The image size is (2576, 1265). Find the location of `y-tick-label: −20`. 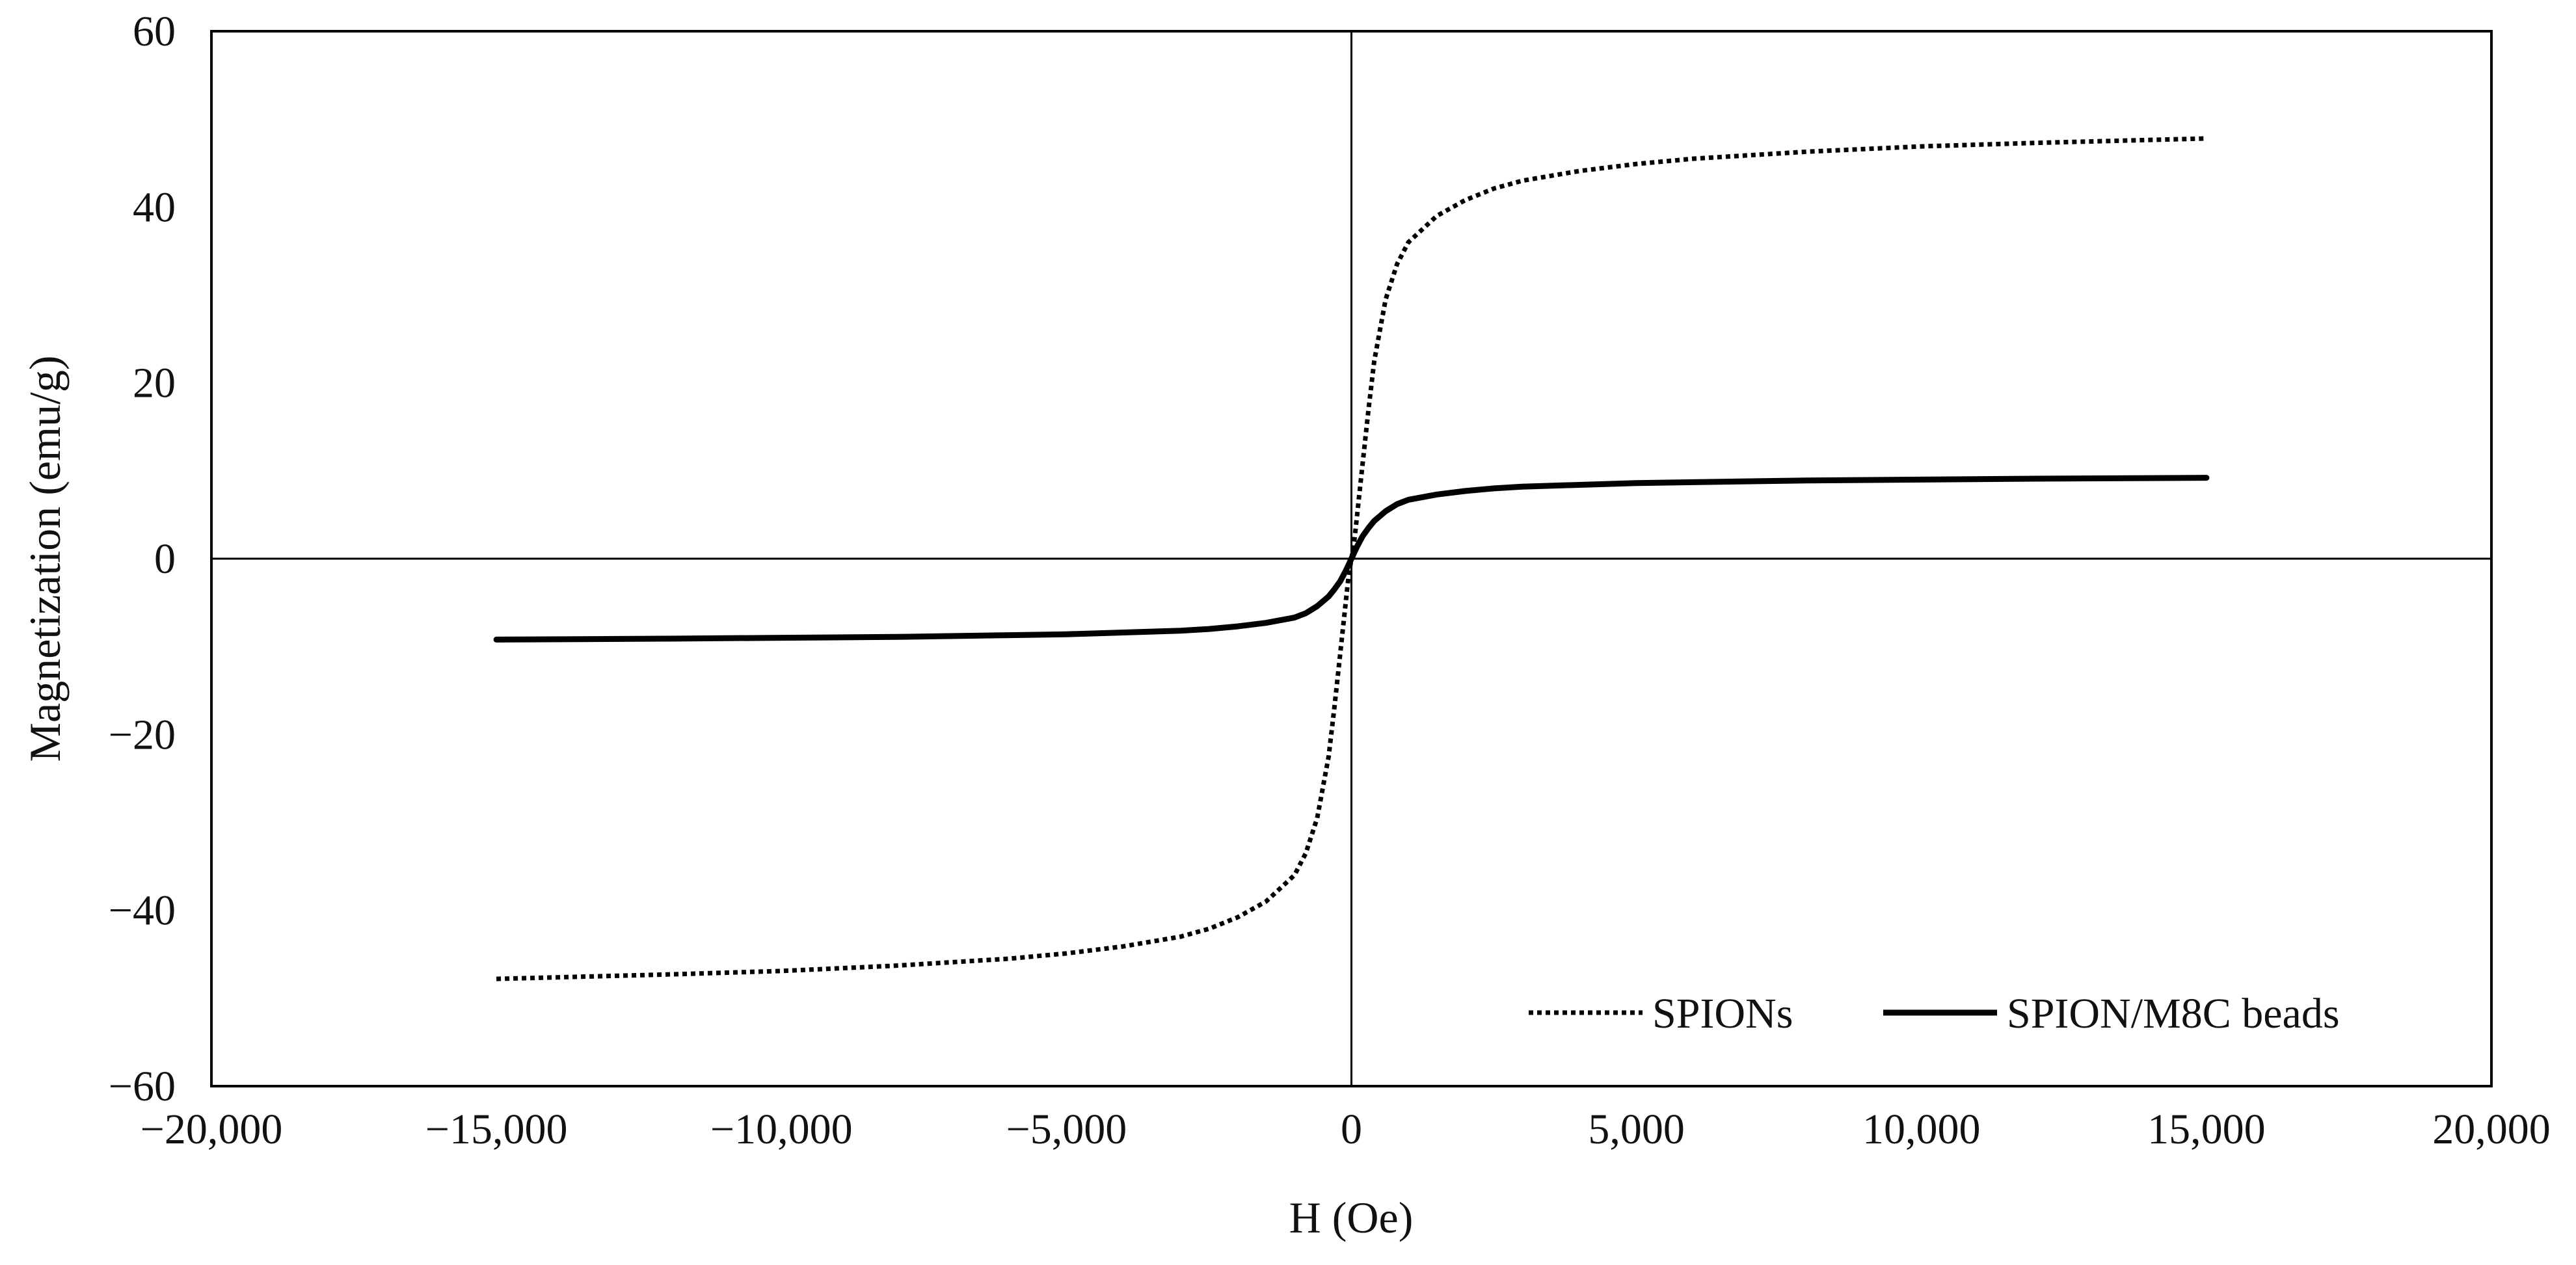

y-tick-label: −20 is located at coordinates (142, 734).